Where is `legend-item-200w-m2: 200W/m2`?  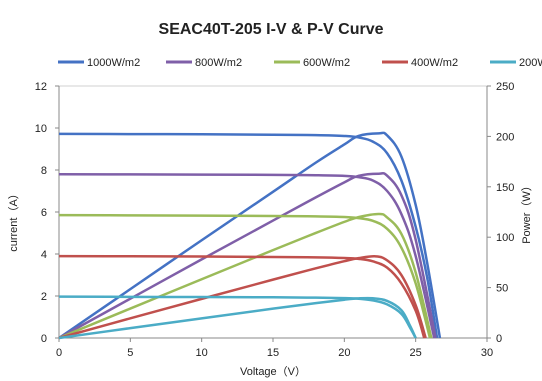 legend-item-200w-m2: 200W/m2 is located at coordinates (516, 63).